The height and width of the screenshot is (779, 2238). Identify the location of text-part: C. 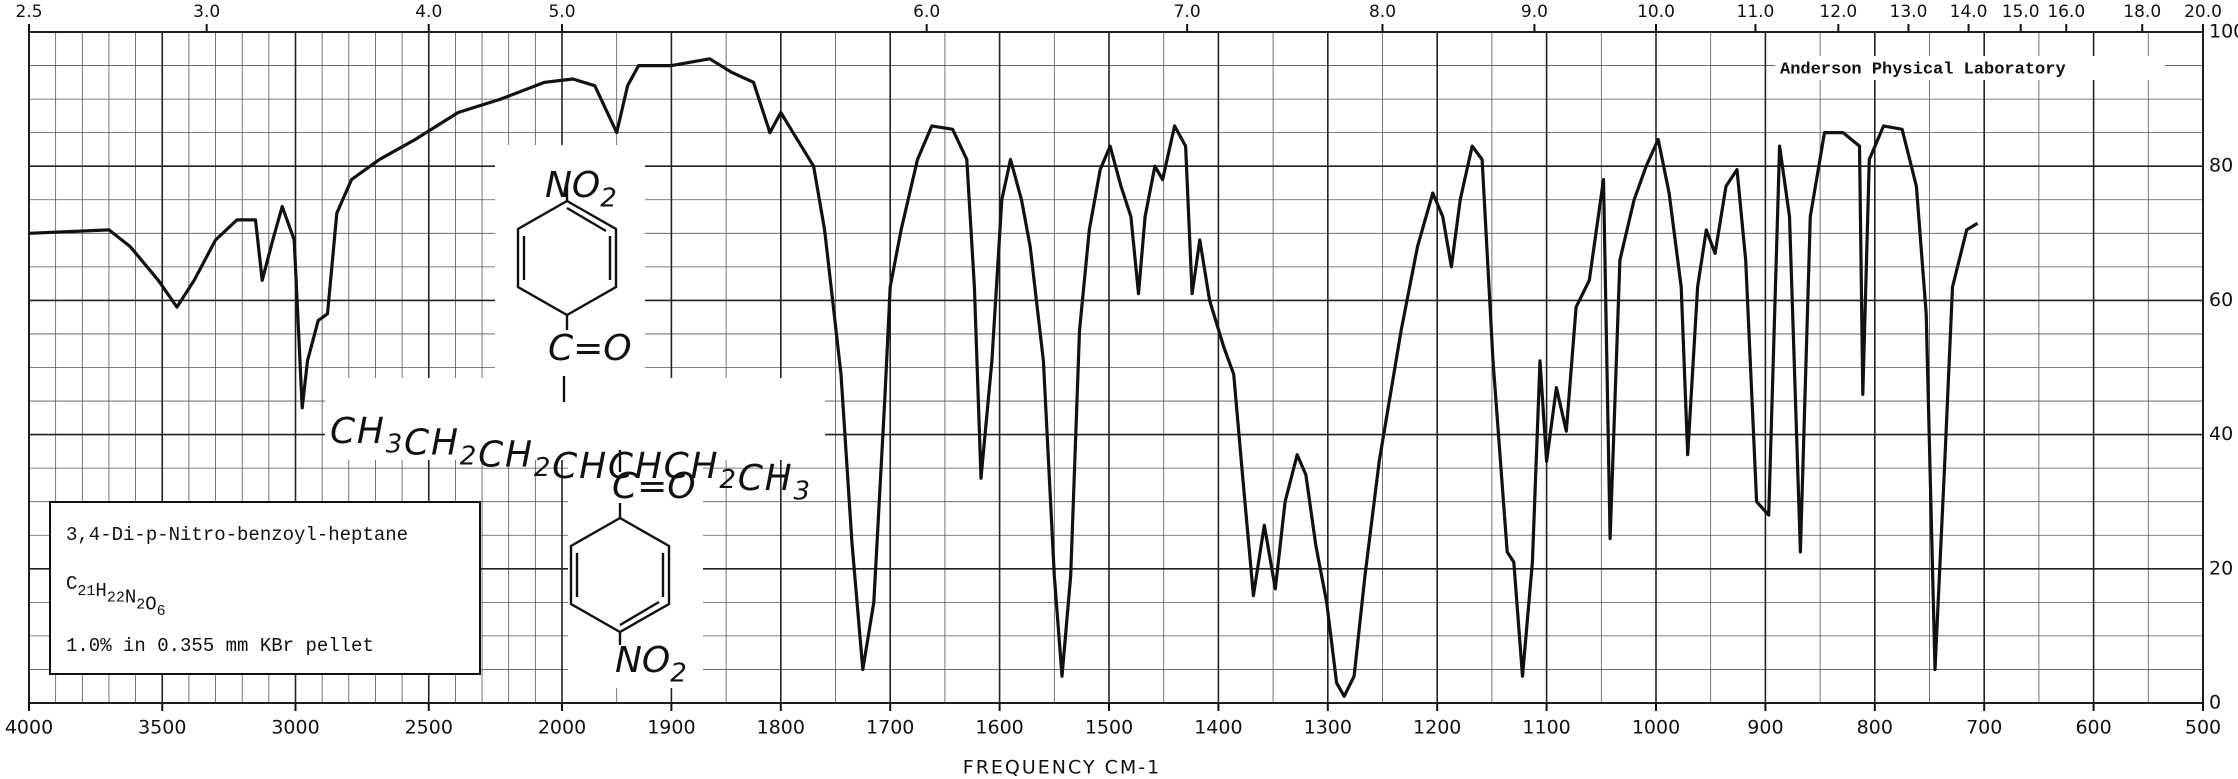
(71, 584).